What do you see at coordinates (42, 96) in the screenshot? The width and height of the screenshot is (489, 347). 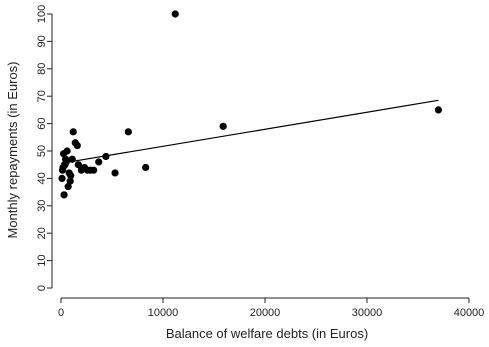 I see `y-tick-label: 70` at bounding box center [42, 96].